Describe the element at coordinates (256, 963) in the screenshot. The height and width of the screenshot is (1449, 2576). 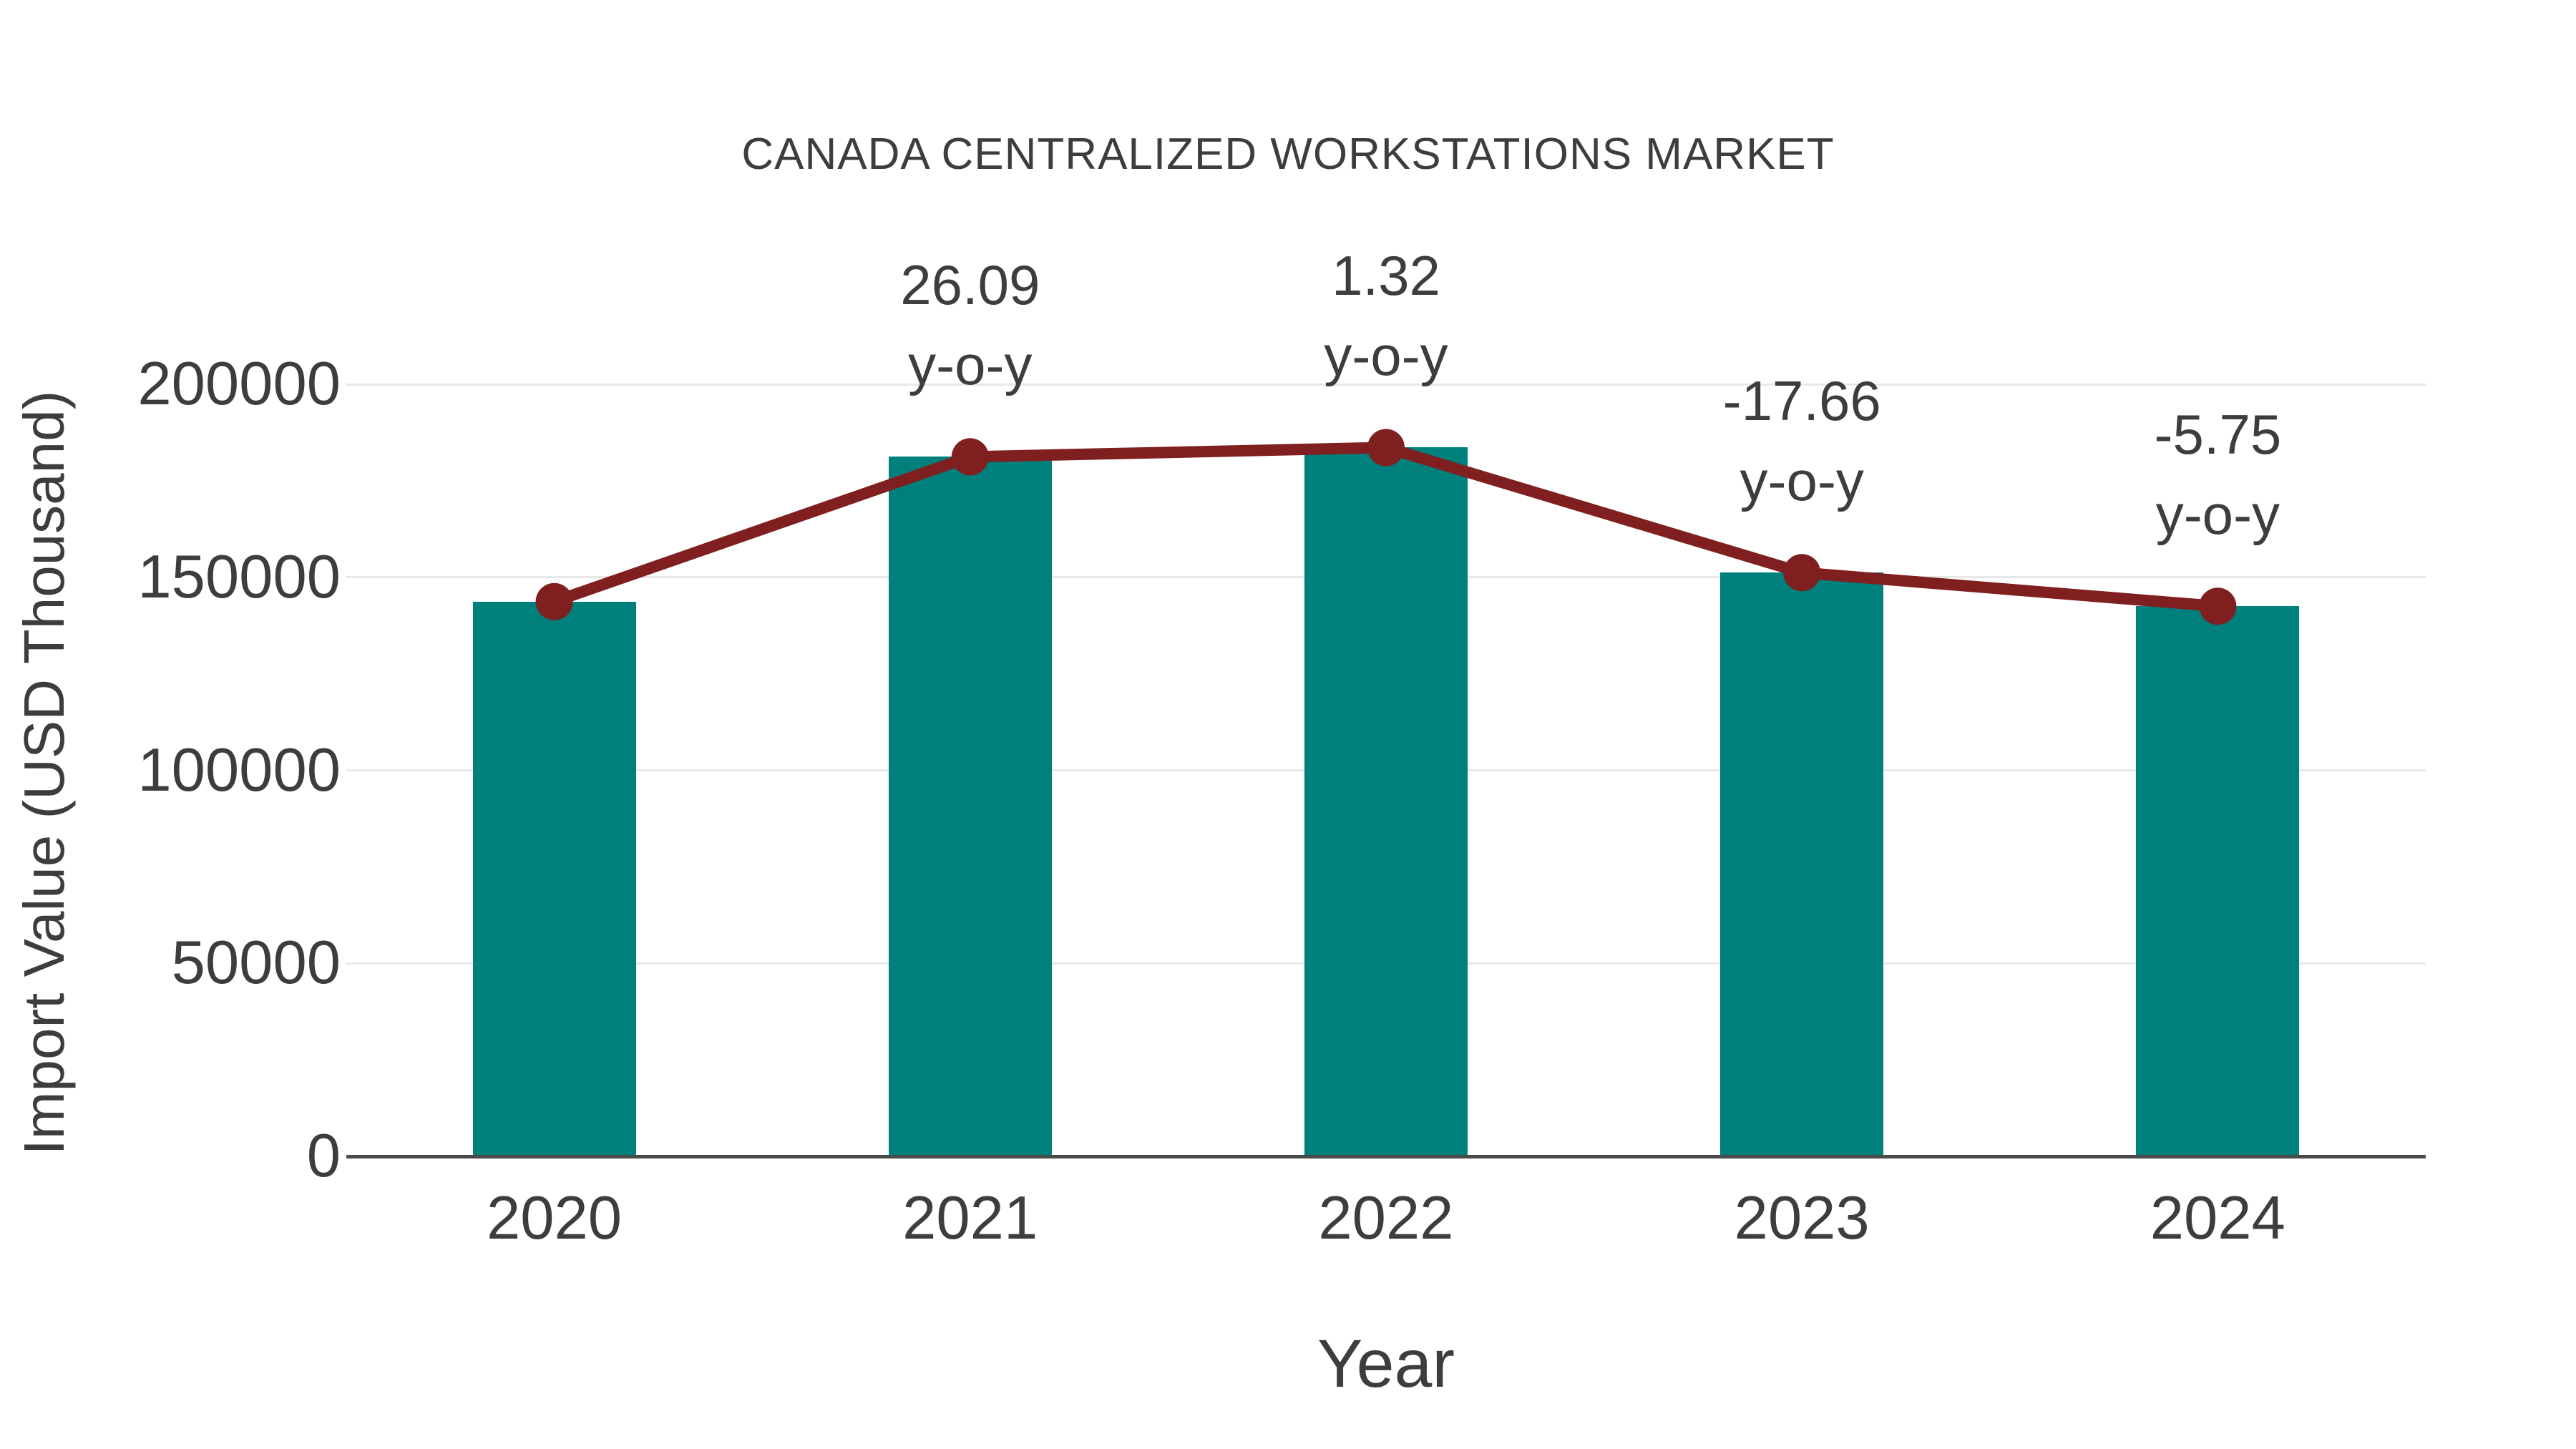
I see `y-tick-label: 50000` at that location.